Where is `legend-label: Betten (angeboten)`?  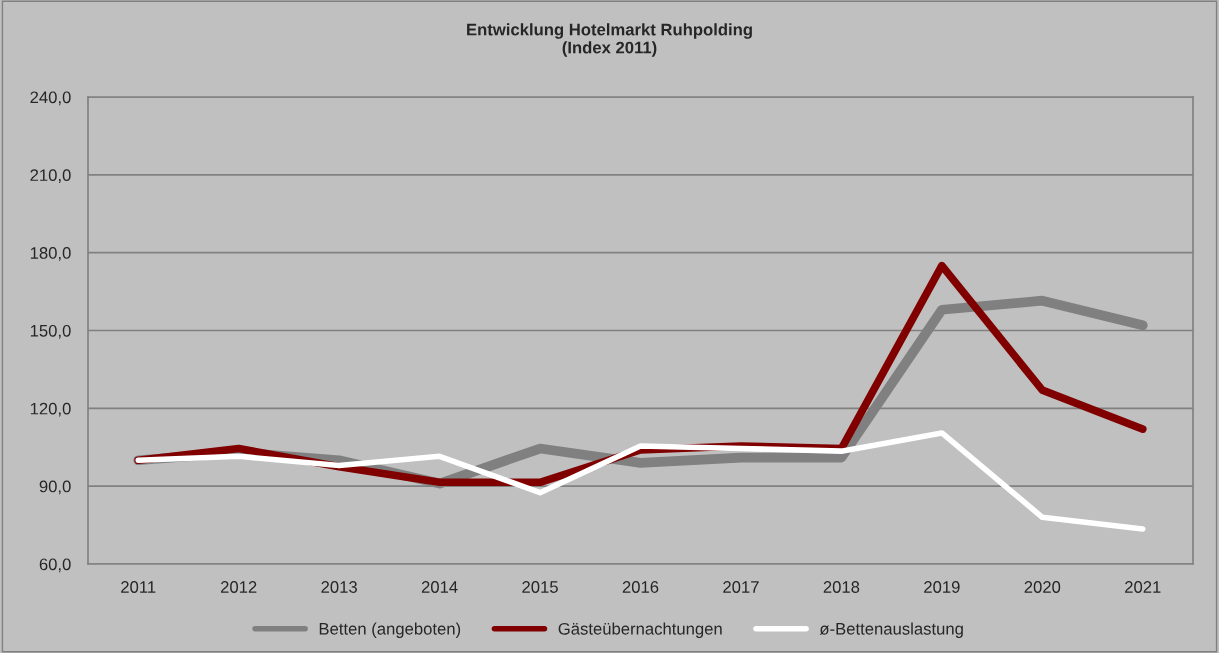 legend-label: Betten (angeboten) is located at coordinates (390, 630).